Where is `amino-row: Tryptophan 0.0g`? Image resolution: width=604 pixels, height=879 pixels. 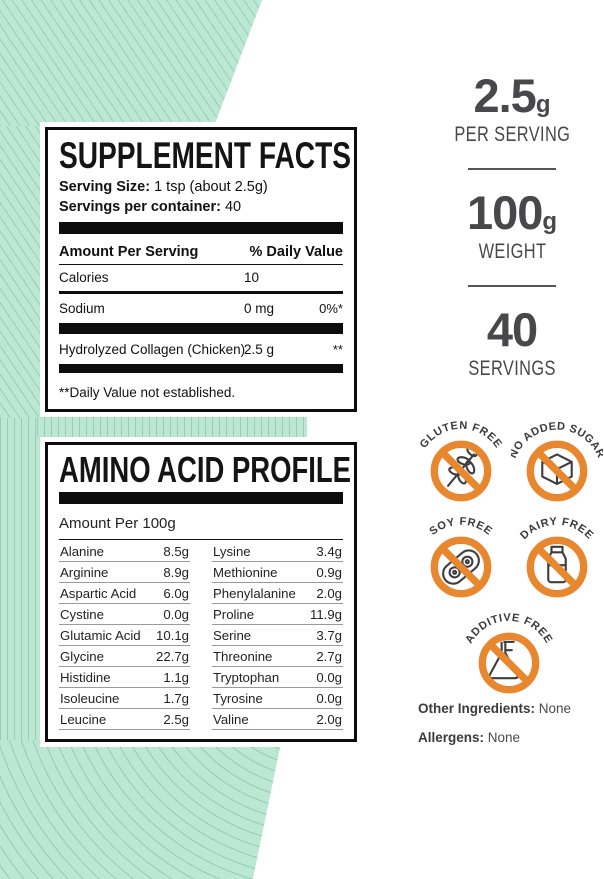 amino-row: Tryptophan 0.0g is located at coordinates (277, 677).